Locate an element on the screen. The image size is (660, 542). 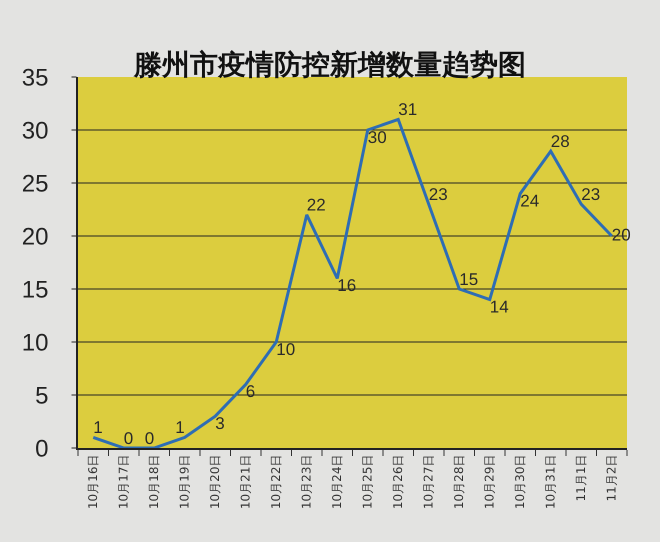
x-tick-label: 10月31日 is located at coordinates (551, 482).